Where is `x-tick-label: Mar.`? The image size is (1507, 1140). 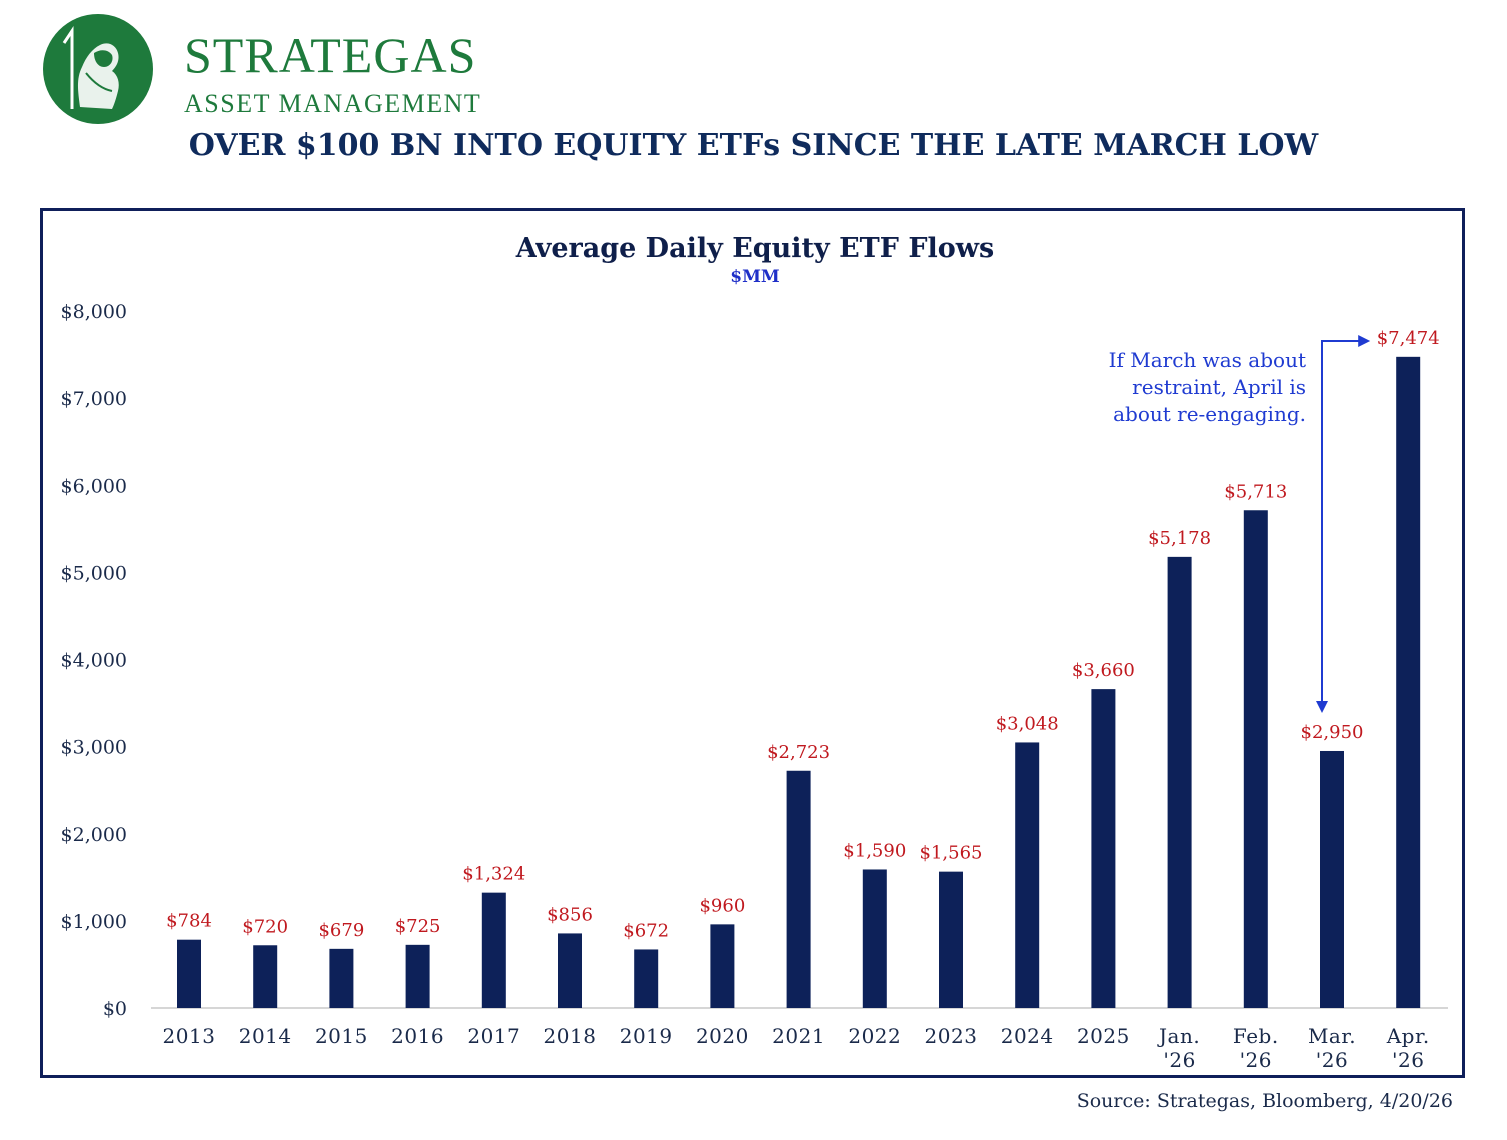 x-tick-label: Mar. is located at coordinates (1332, 1036).